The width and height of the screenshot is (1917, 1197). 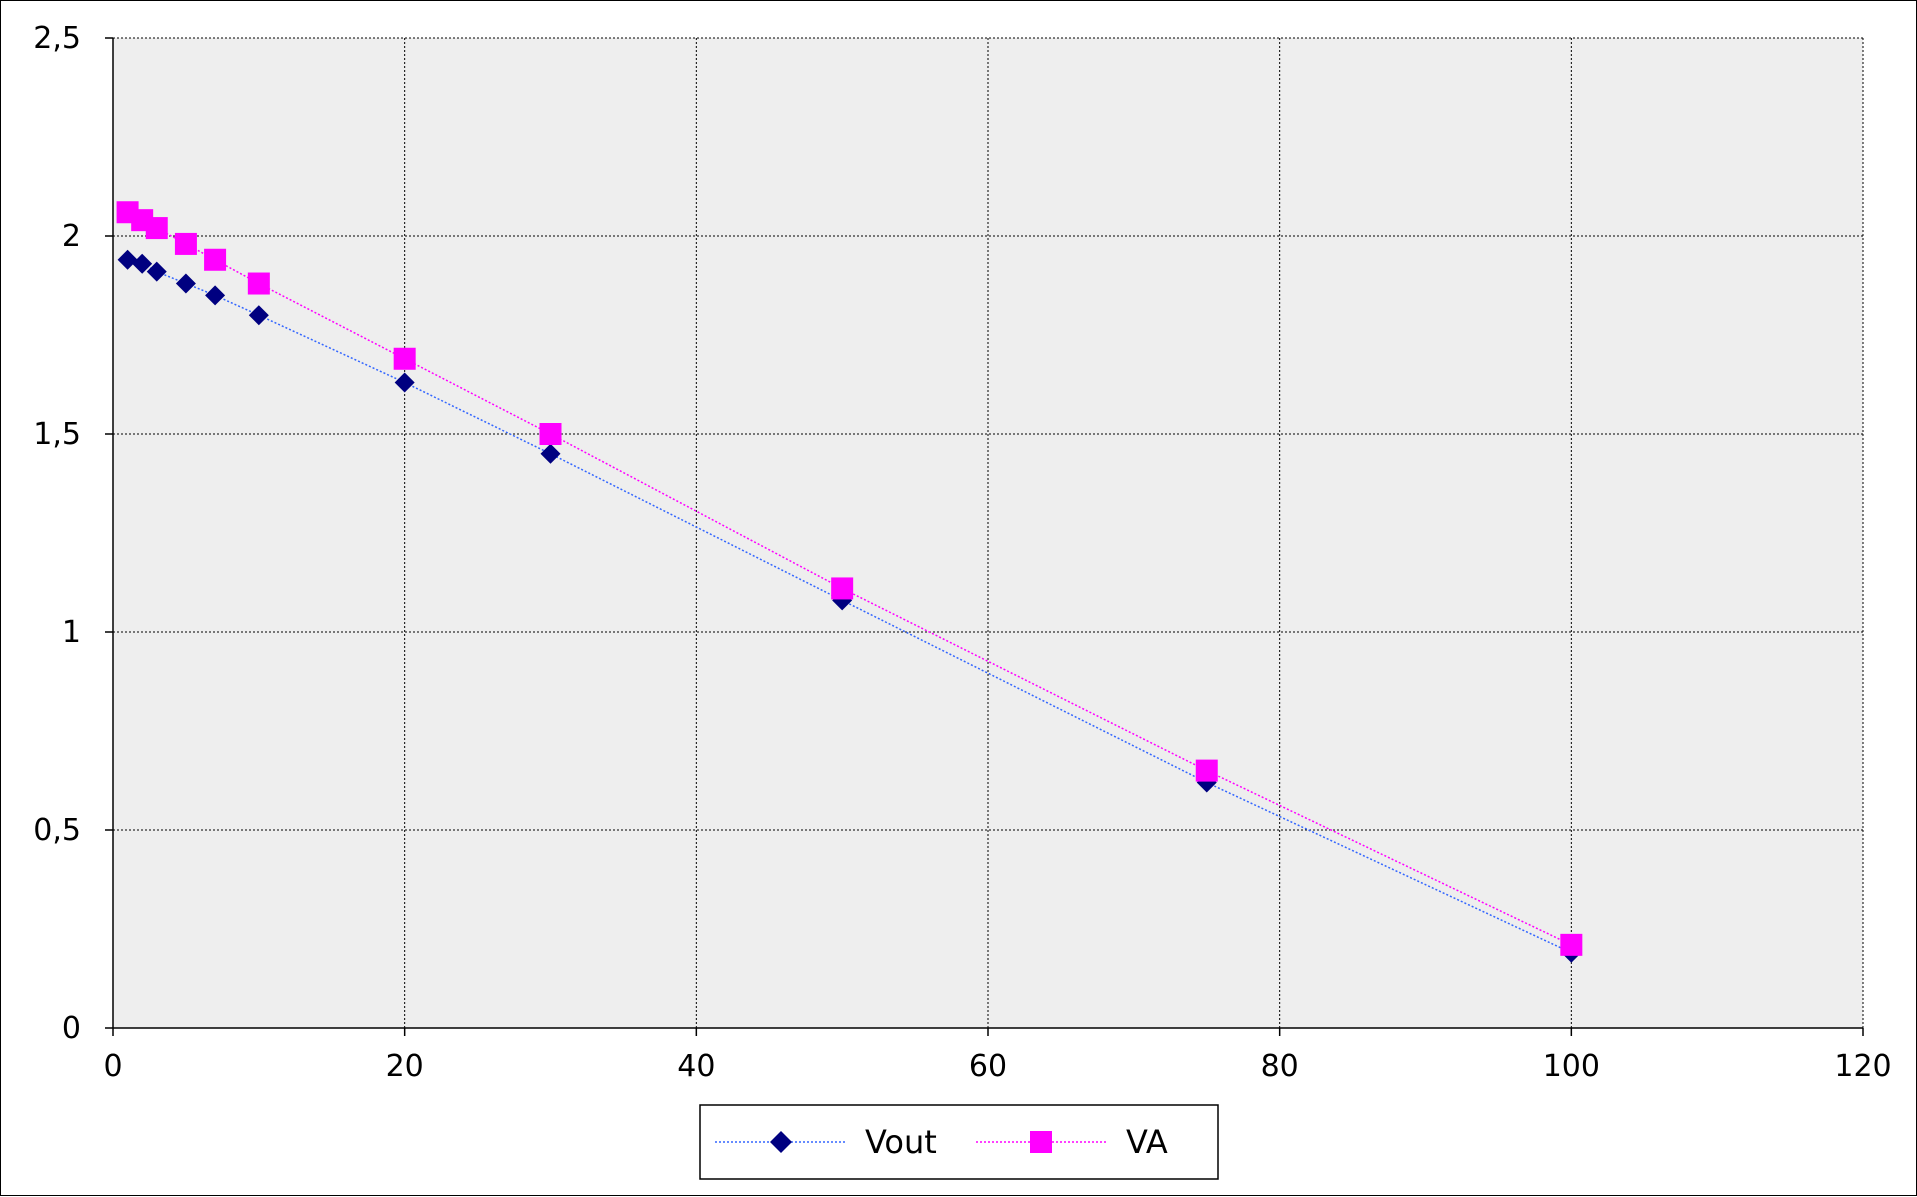 I want to click on x-tick-label: 80, so click(x=1280, y=1066).